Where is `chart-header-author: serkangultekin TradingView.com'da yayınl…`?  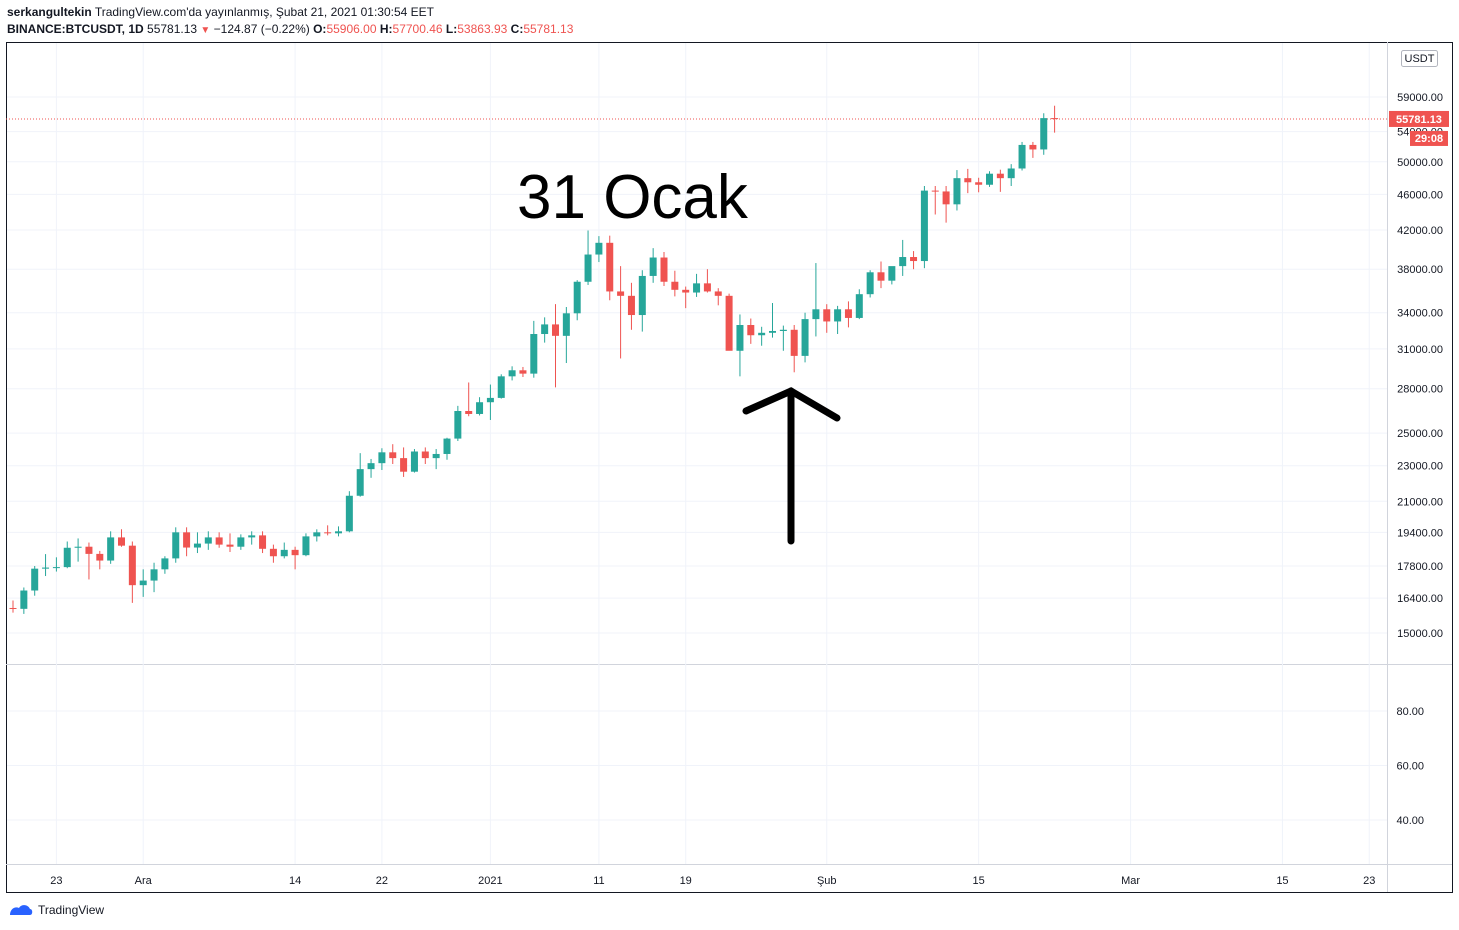 chart-header-author: serkangultekin TradingView.com'da yayınl… is located at coordinates (220, 12).